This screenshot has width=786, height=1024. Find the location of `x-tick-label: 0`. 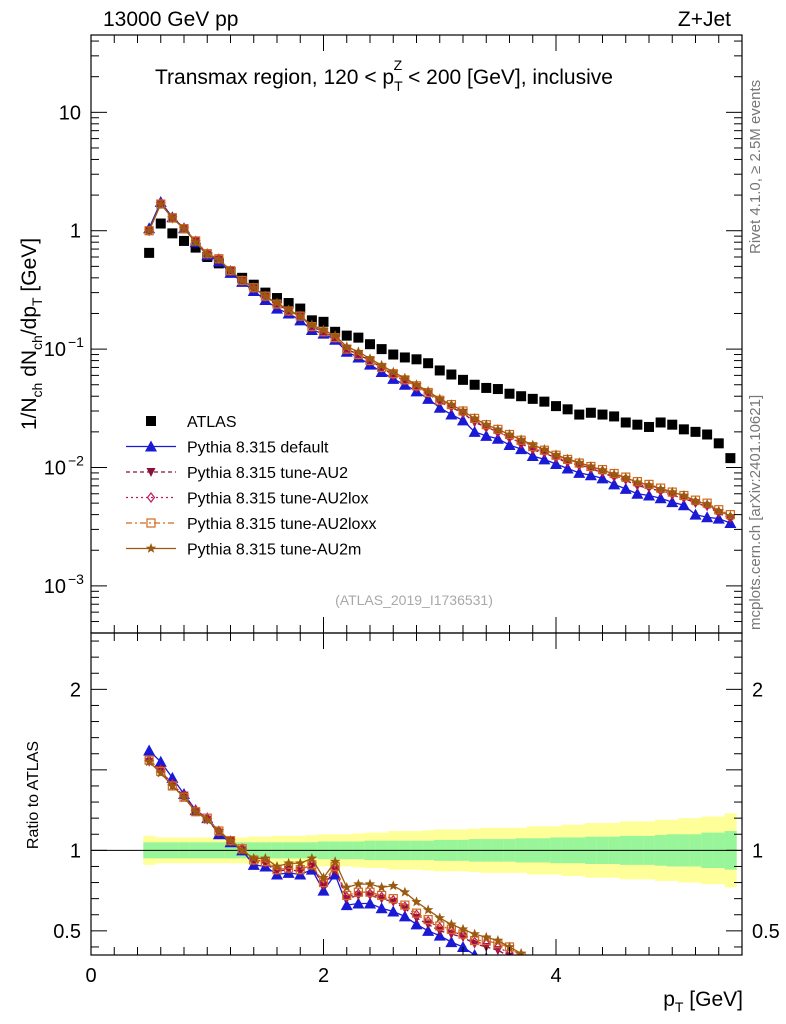

x-tick-label: 0 is located at coordinates (90, 976).